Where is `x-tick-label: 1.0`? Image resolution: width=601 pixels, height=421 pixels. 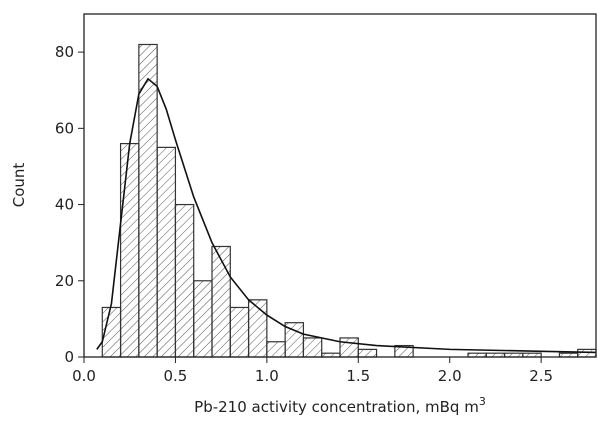 x-tick-label: 1.0 is located at coordinates (267, 376).